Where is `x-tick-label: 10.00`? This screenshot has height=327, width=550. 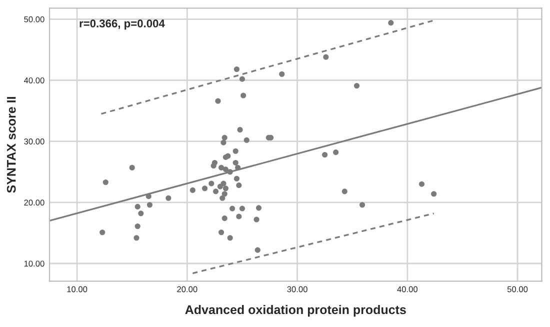 x-tick-label: 10.00 is located at coordinates (77, 289).